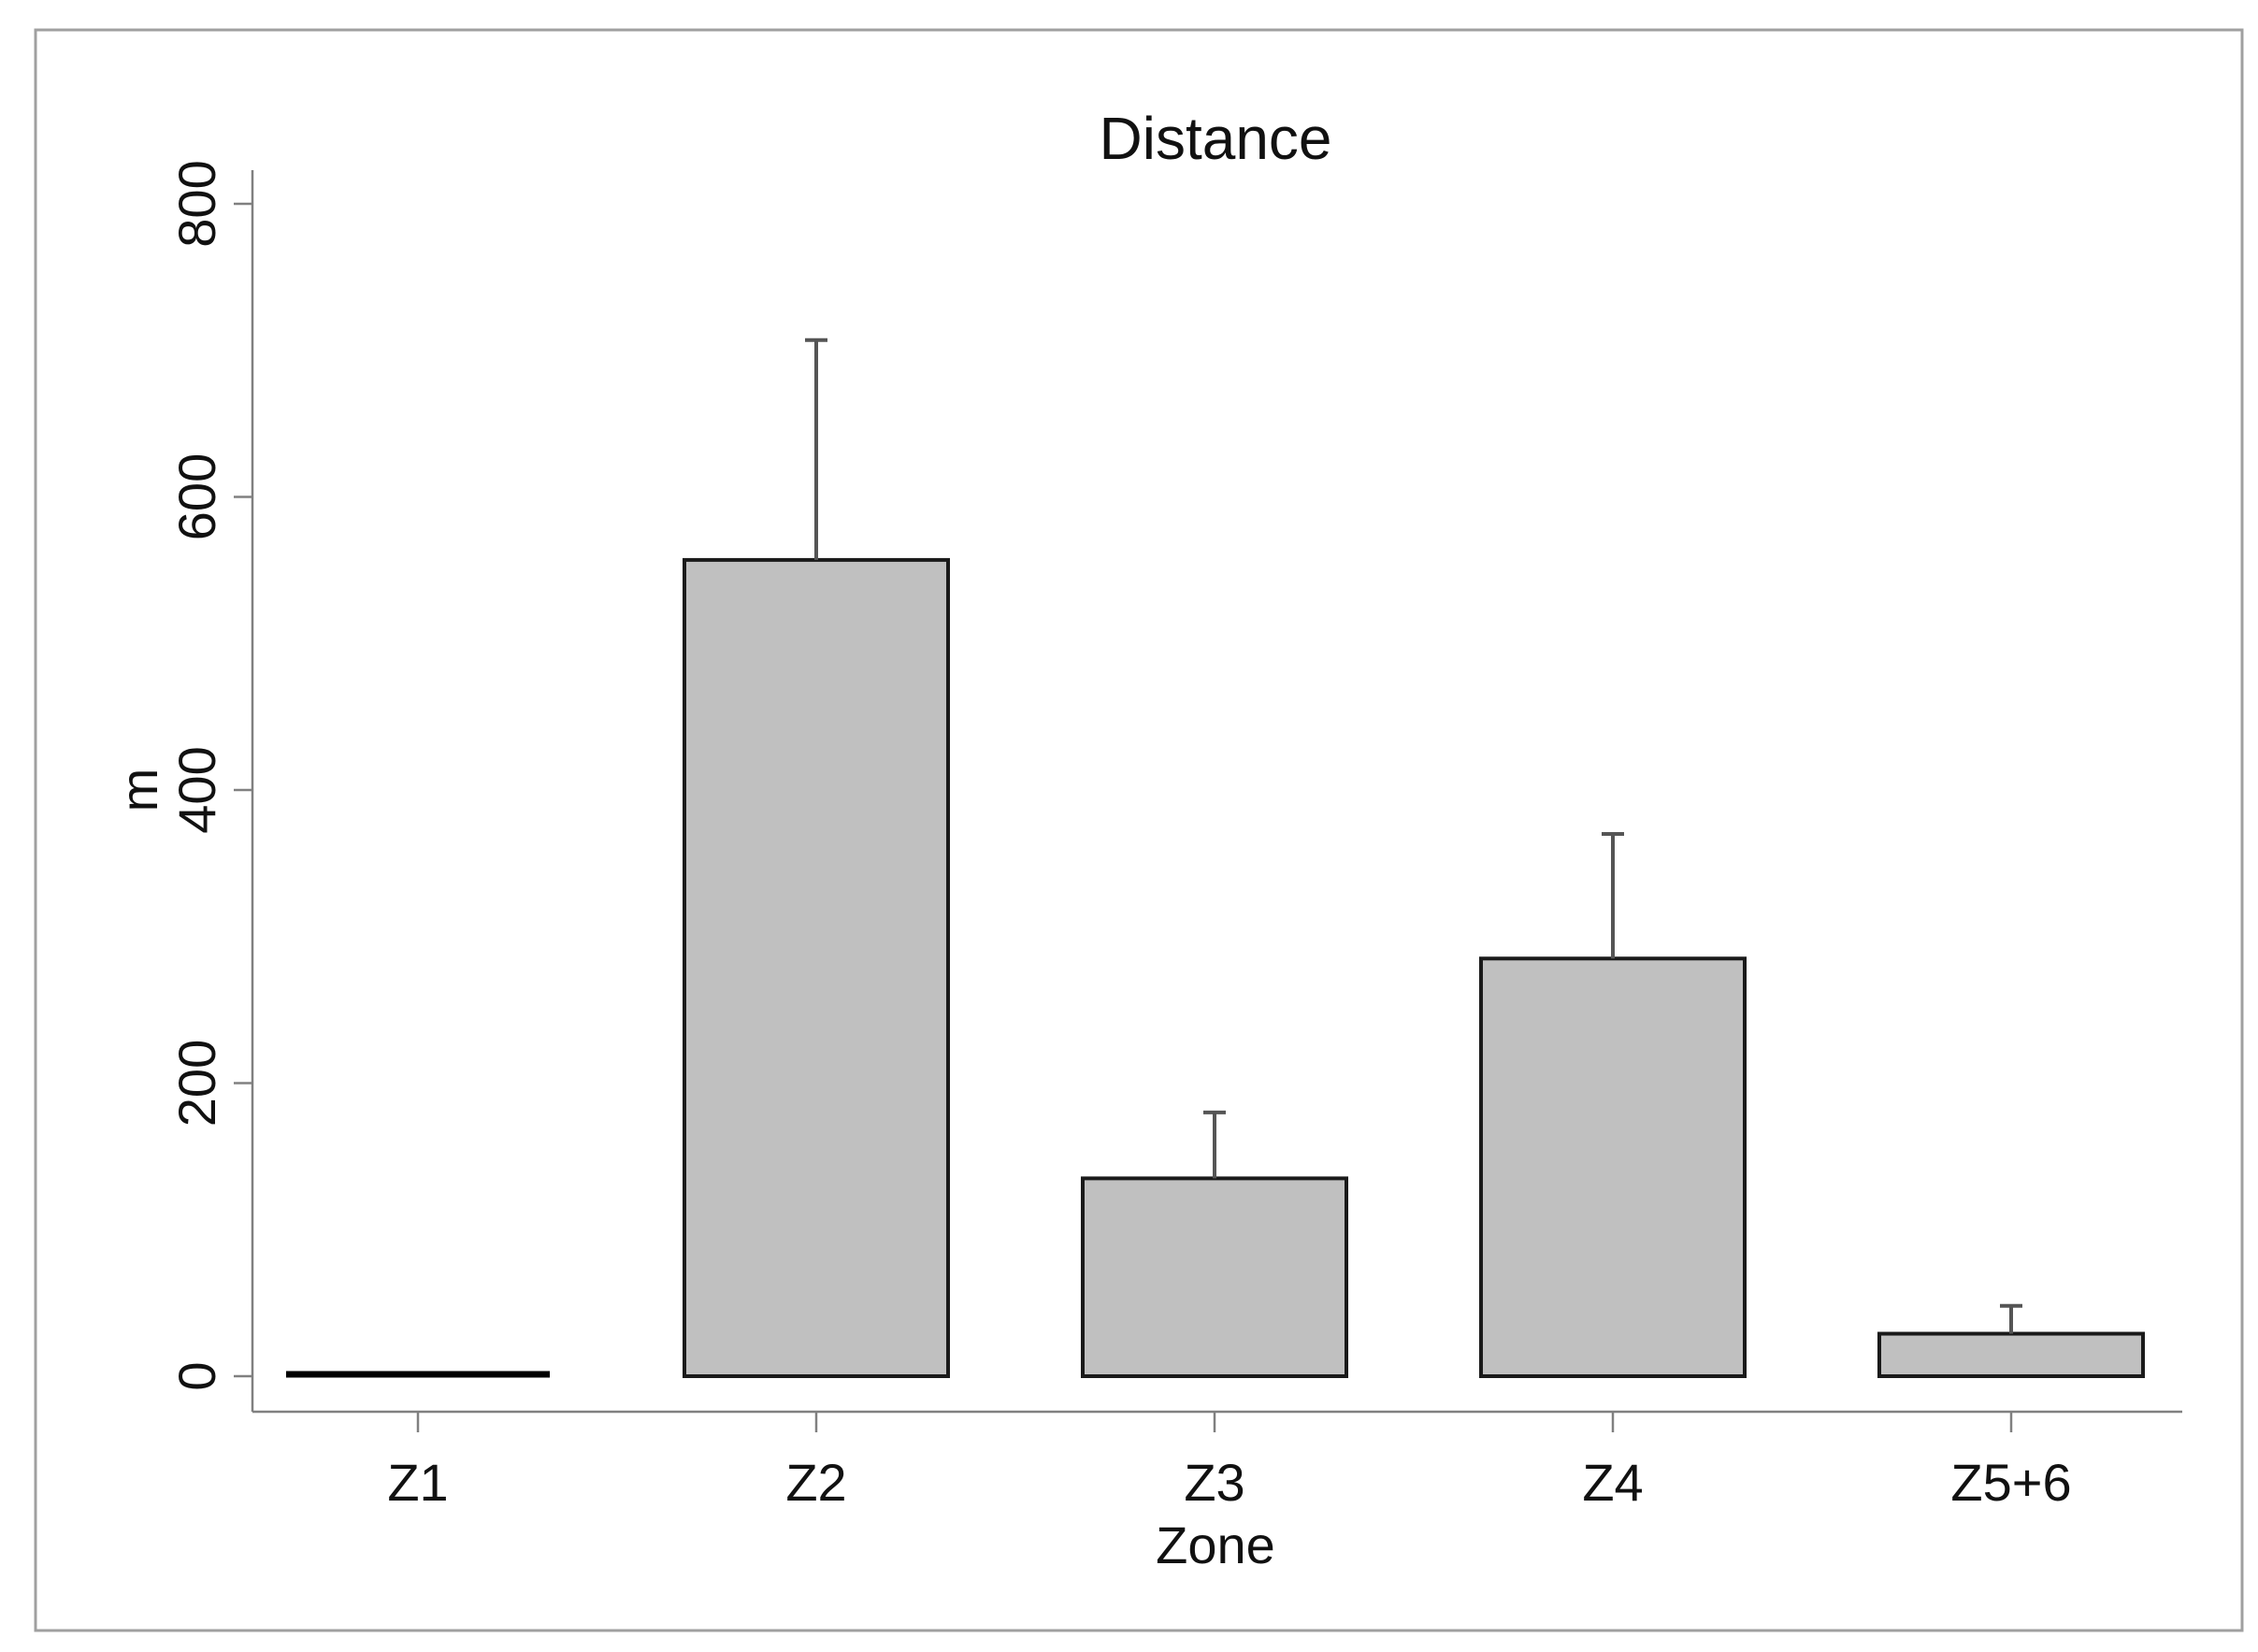  I want to click on x-tick-label-z4: Z4, so click(1612, 1482).